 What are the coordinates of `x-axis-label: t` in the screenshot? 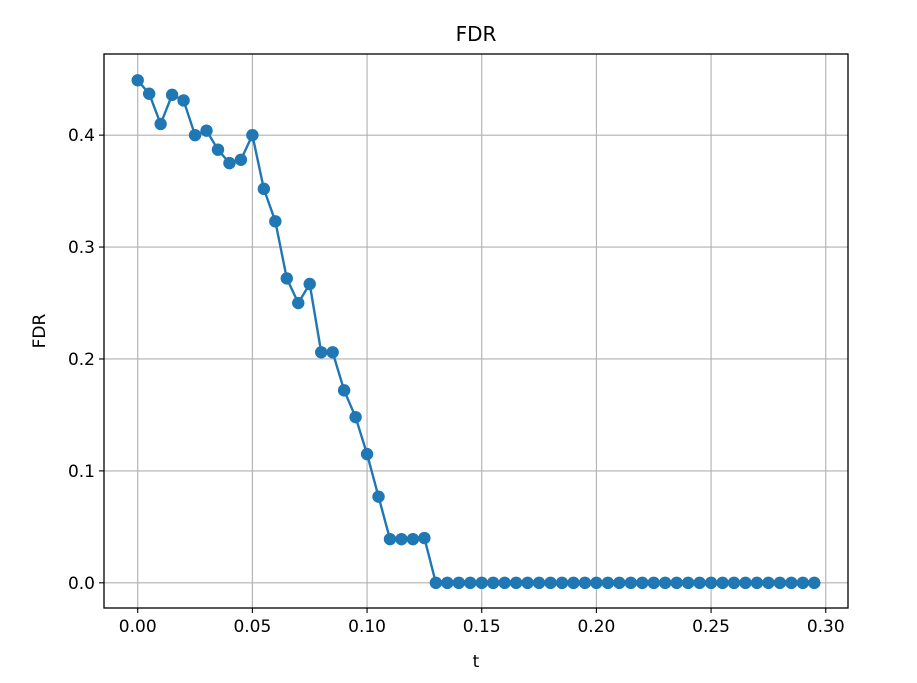 It's located at (476, 662).